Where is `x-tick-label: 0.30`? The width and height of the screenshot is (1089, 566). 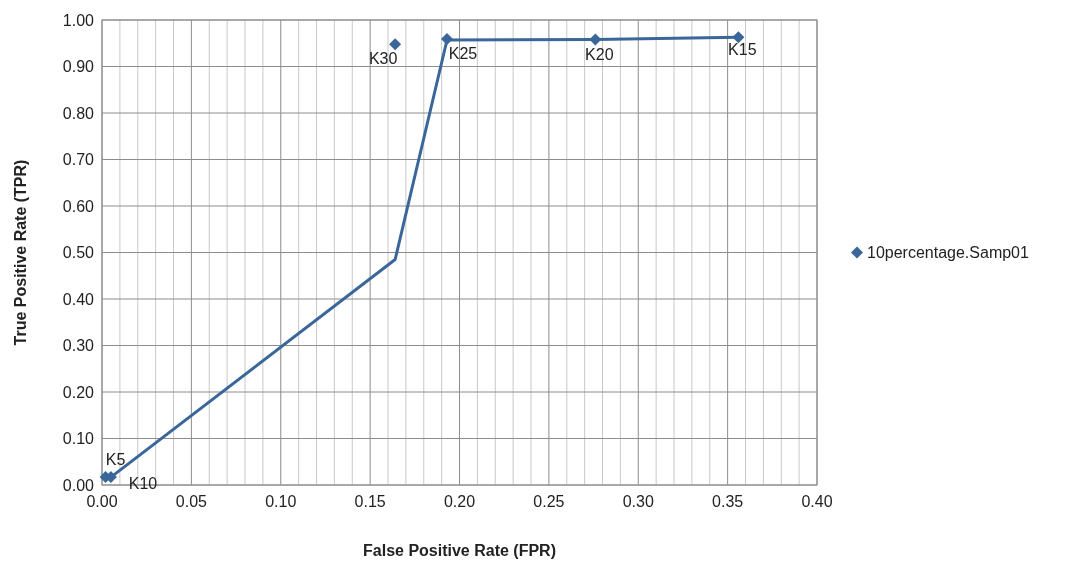
x-tick-label: 0.30 is located at coordinates (638, 501).